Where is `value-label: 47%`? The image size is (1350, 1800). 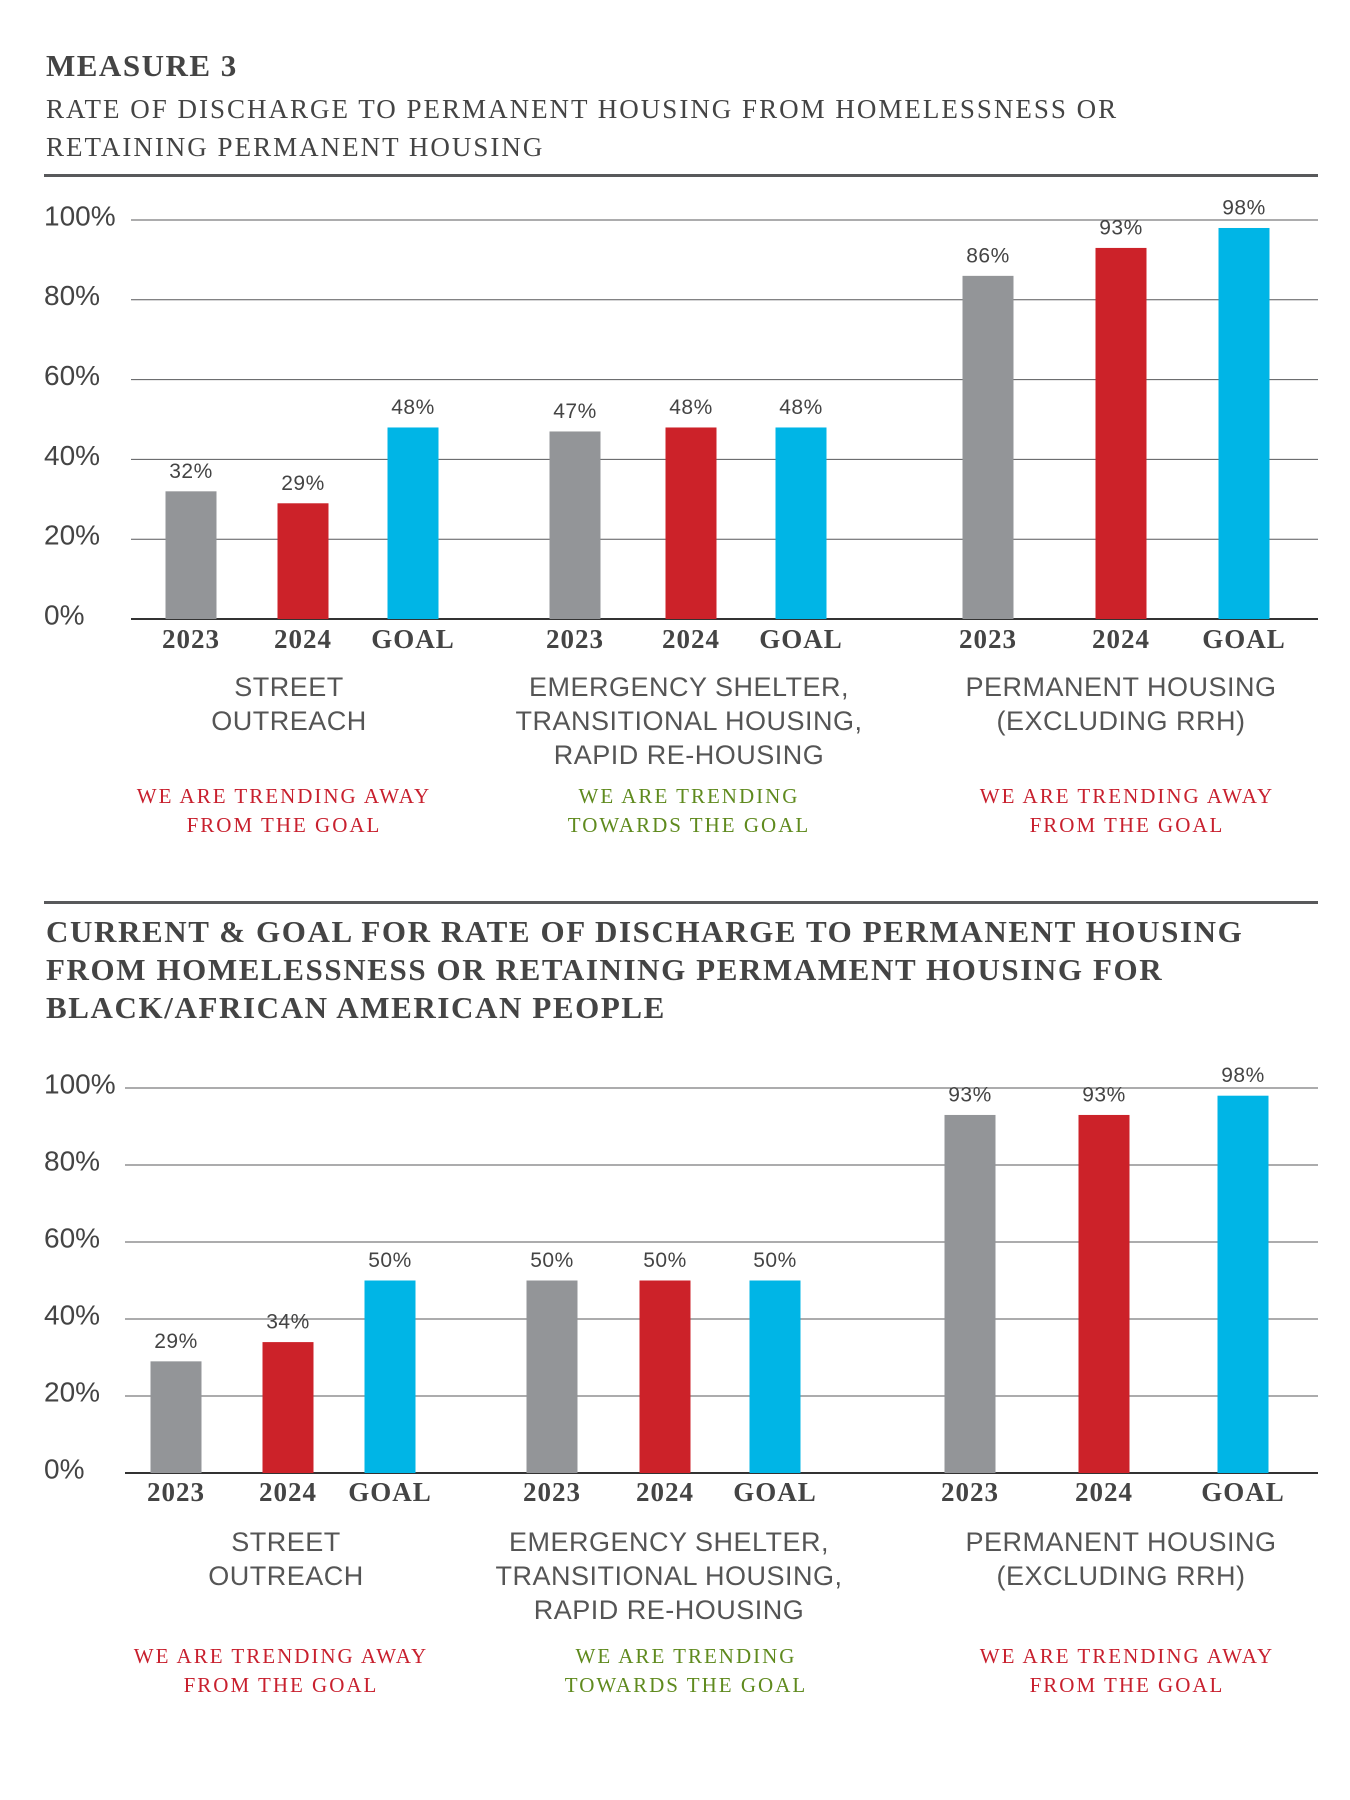 value-label: 47% is located at coordinates (575, 411).